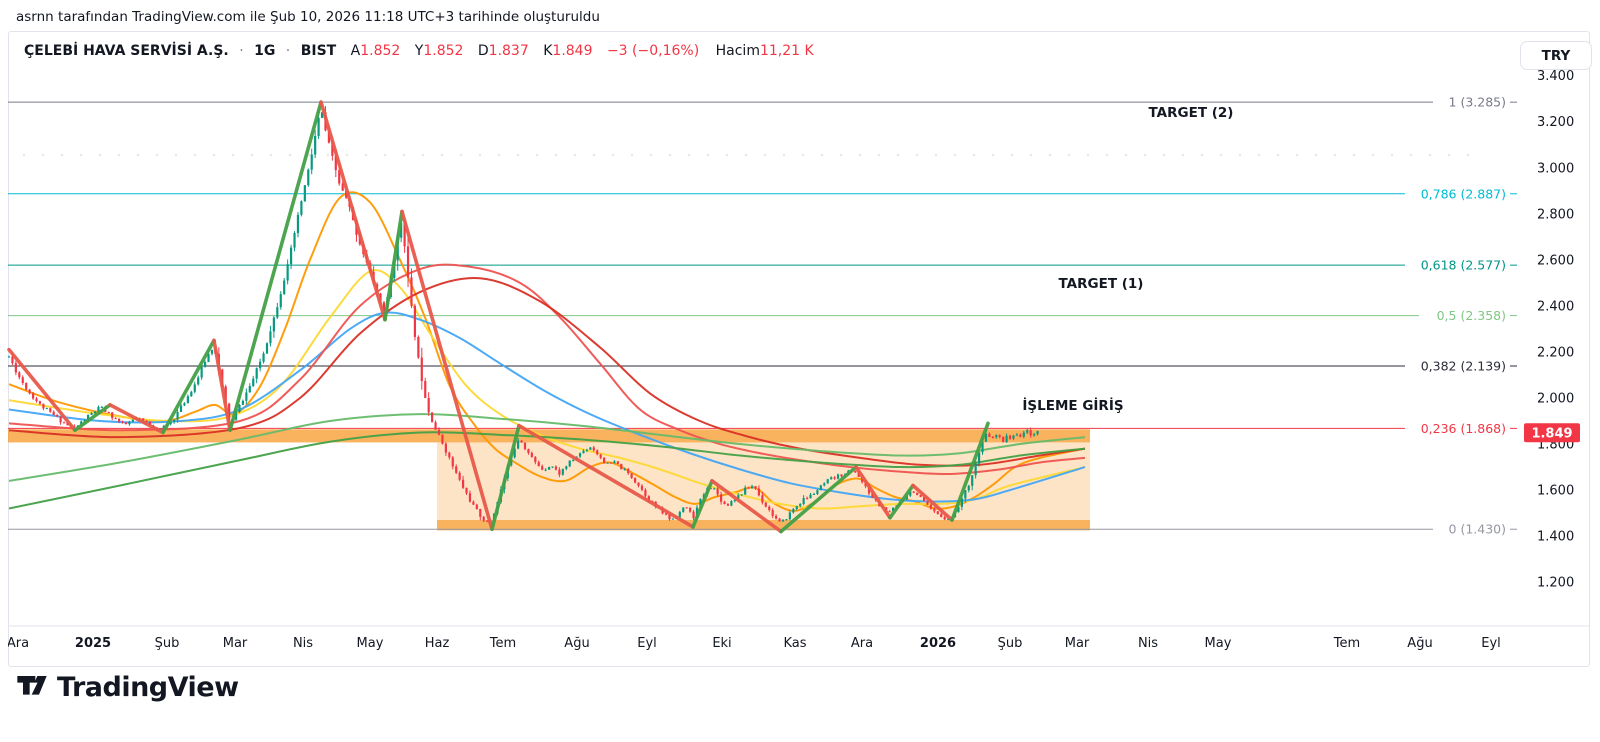  I want to click on exchange-label: BIST, so click(318, 51).